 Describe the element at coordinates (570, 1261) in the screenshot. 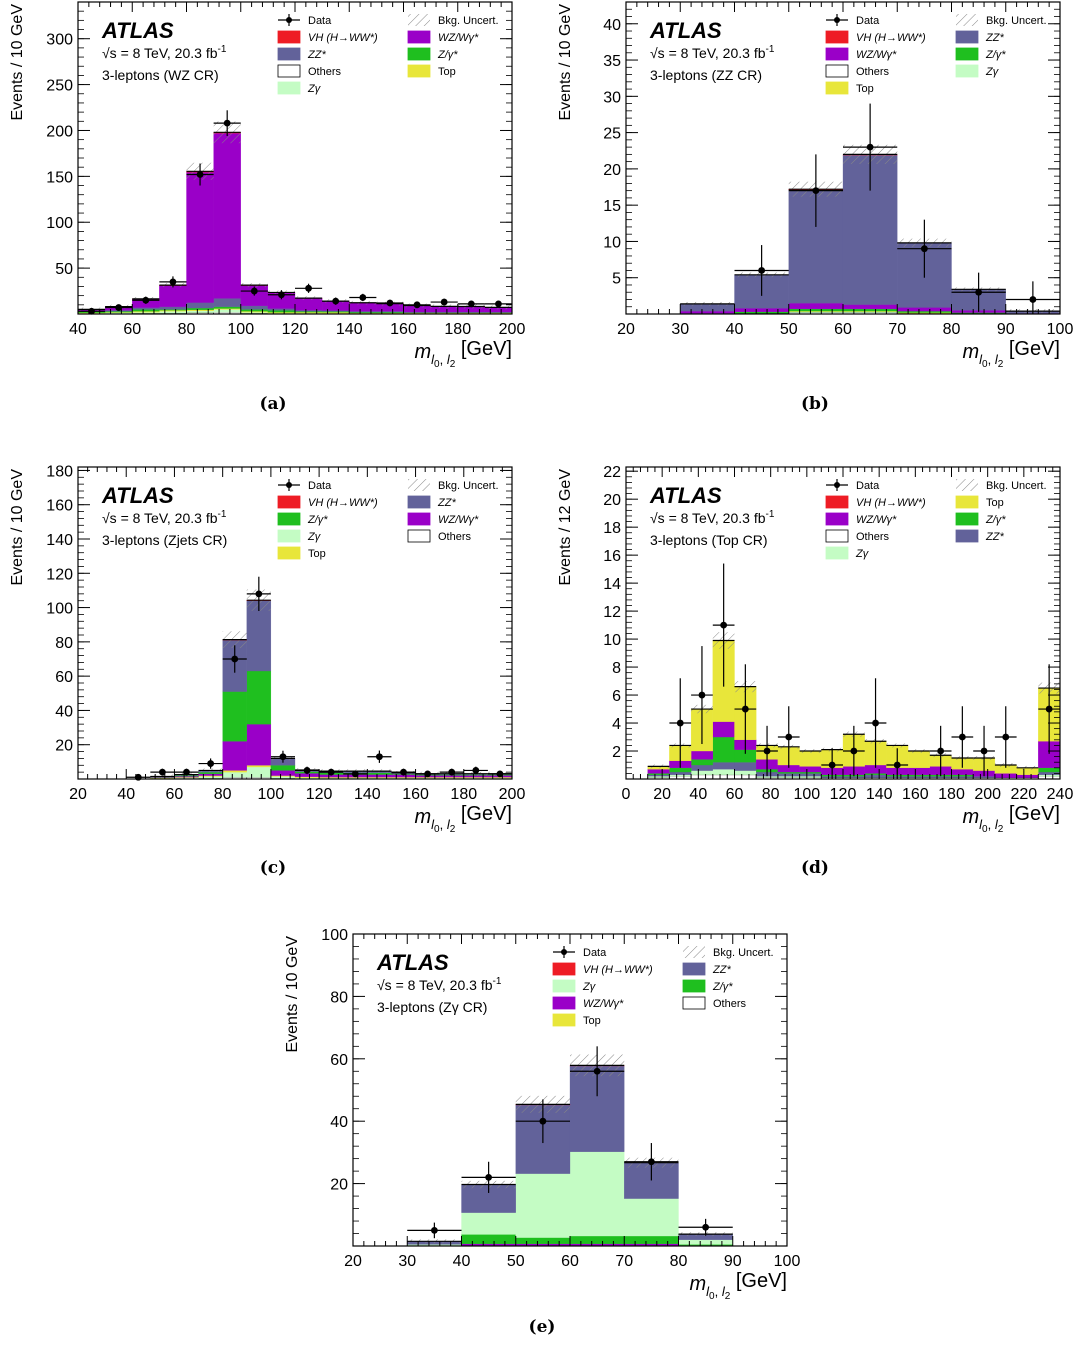

I see `x-tick-label: 60` at that location.